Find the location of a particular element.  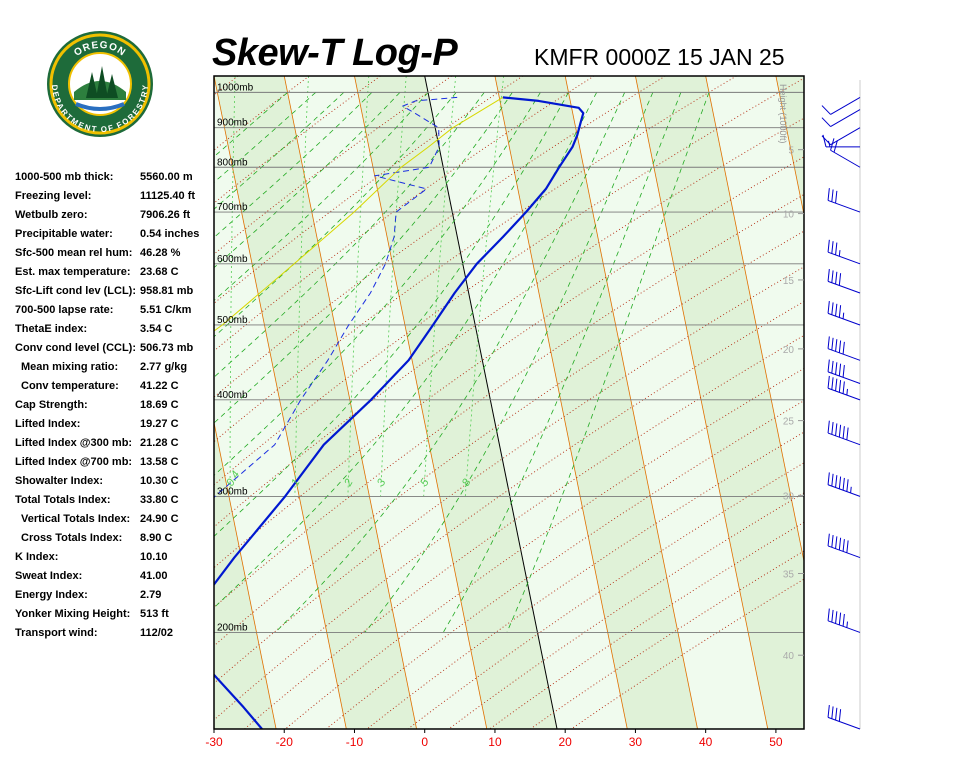

index-label: Sweat Index: is located at coordinates (49, 576).